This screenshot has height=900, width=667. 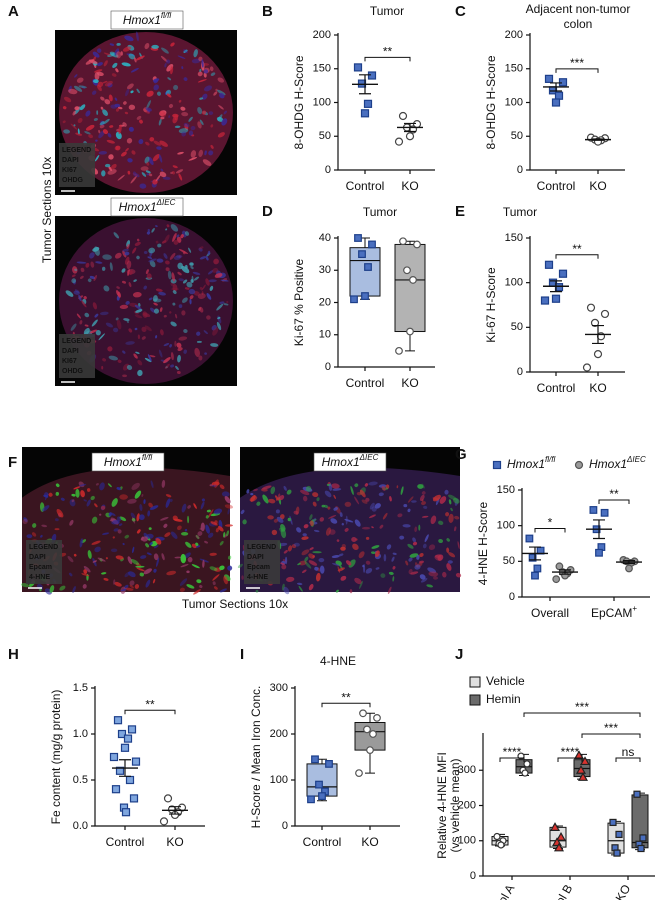 What do you see at coordinates (166, 202) in the screenshot?
I see `genotype-label-sup: ΔIEC` at bounding box center [166, 202].